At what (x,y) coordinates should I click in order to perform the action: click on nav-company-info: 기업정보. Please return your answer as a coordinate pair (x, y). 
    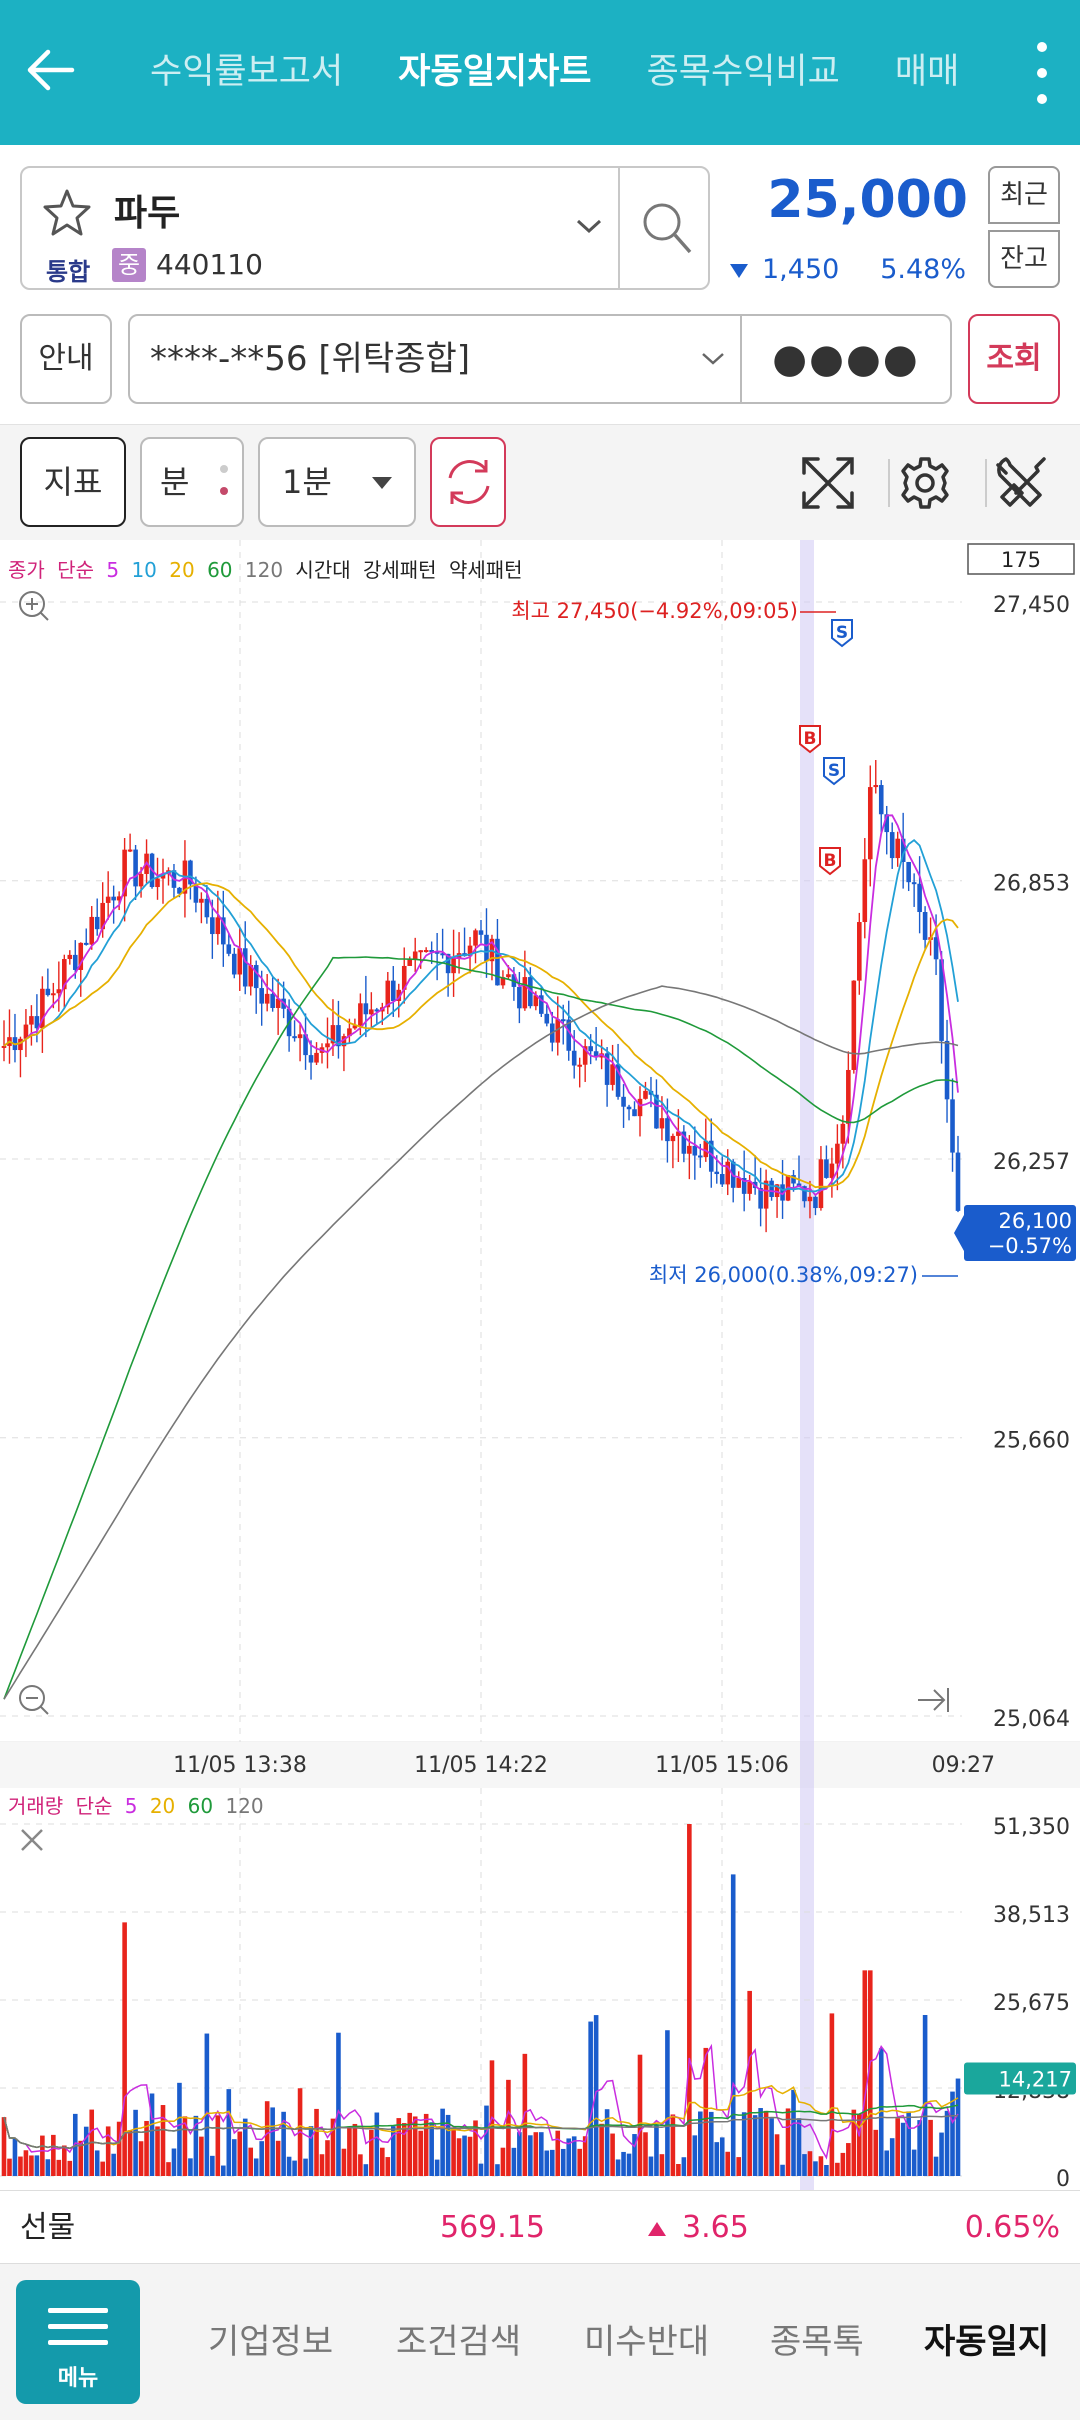
    Looking at the image, I should click on (271, 2342).